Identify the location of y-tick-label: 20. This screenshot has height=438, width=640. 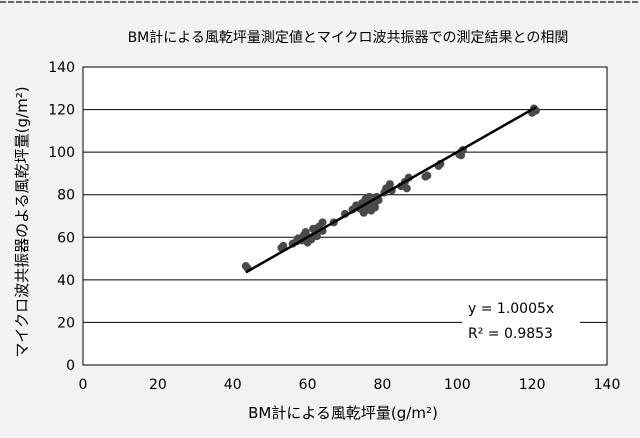
(66, 323).